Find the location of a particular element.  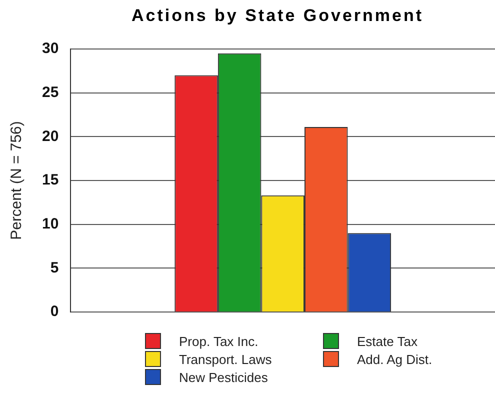

y-axis-title: Percent (N = 756) is located at coordinates (17, 180).